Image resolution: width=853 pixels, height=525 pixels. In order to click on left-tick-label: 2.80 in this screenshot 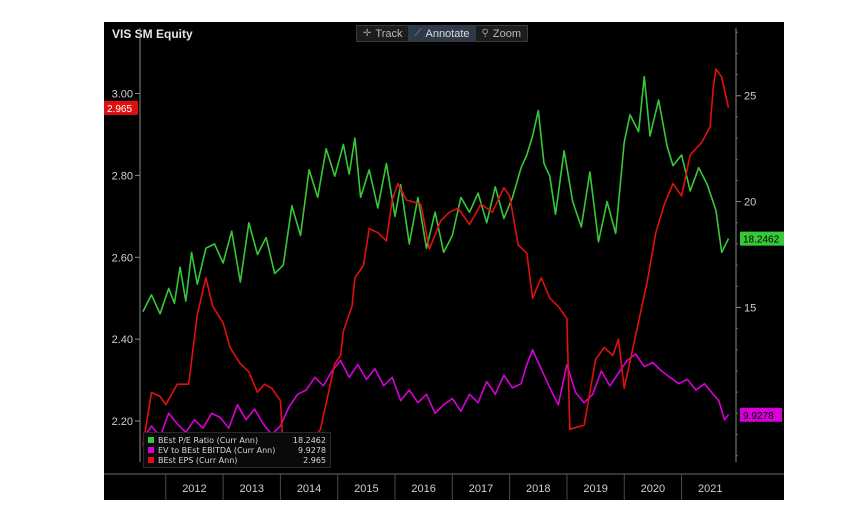, I will do `click(122, 176)`.